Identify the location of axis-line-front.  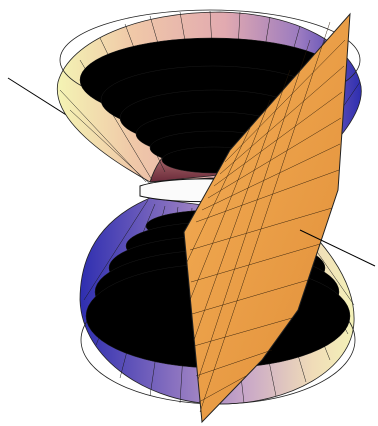
(337, 248).